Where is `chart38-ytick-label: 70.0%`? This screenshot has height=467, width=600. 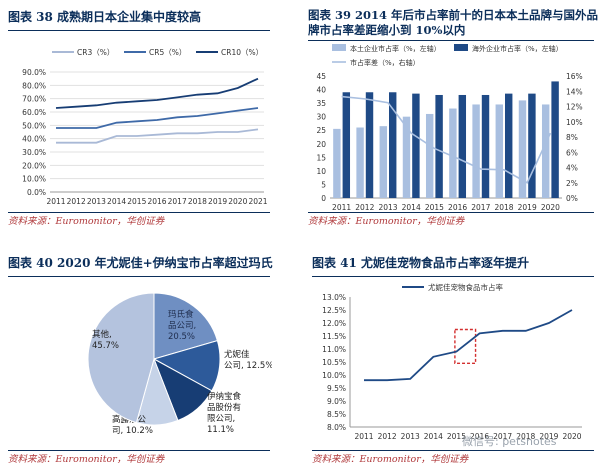
chart38-ytick-label: 70.0% is located at coordinates (34, 99).